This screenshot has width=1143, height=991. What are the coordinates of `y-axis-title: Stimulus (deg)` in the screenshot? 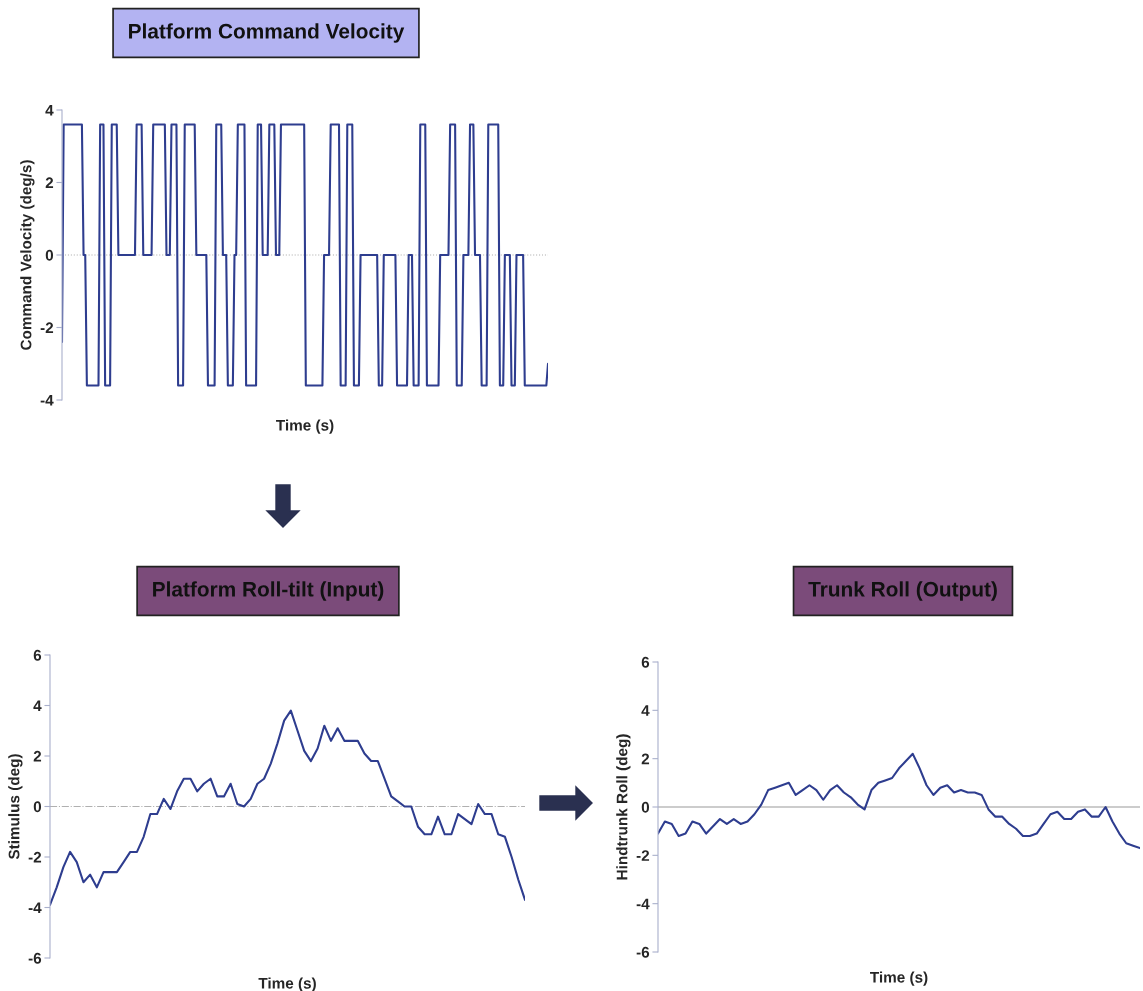 It's located at (15, 807).